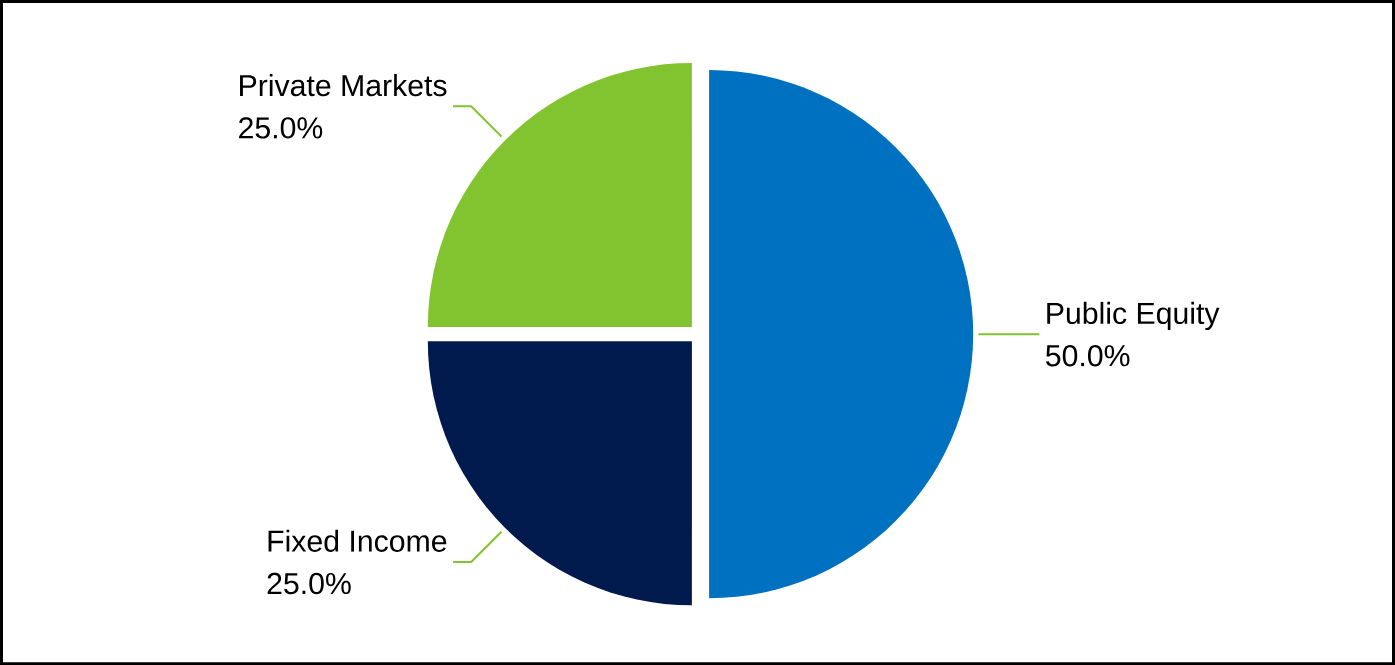  Describe the element at coordinates (357, 540) in the screenshot. I see `slice-label: Fixed Income` at that location.